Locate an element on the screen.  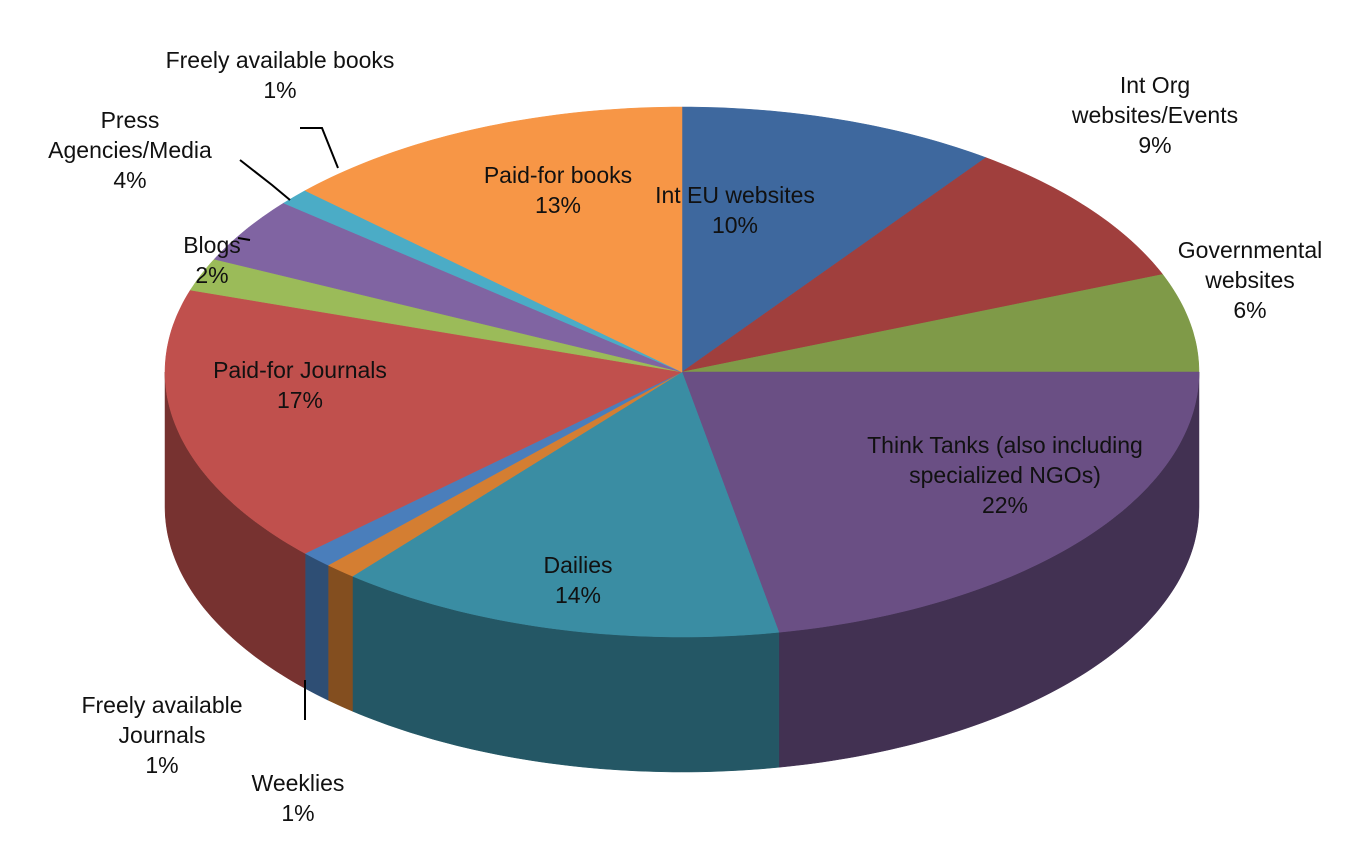
slice-label: Weeklies 1% is located at coordinates (298, 798).